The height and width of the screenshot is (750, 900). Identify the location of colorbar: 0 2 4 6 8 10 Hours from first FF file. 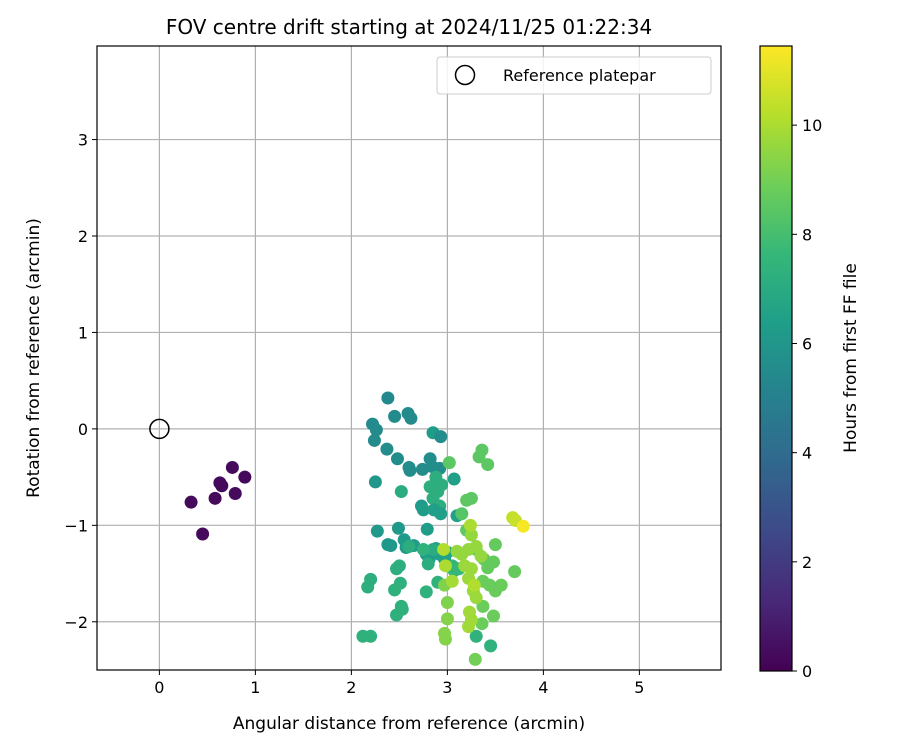
(810, 363).